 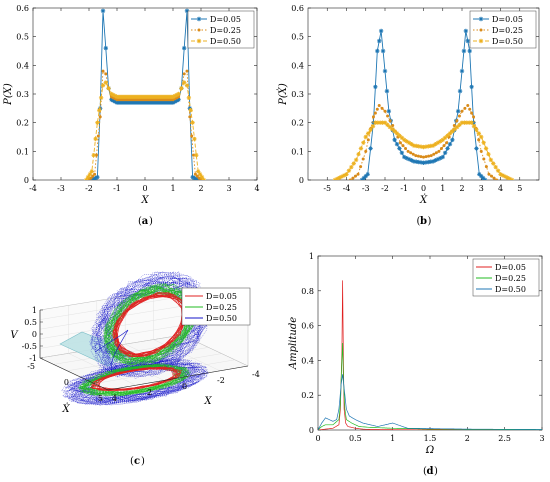 What do you see at coordinates (510, 278) in the screenshot?
I see `legend-label: D=0.25` at bounding box center [510, 278].